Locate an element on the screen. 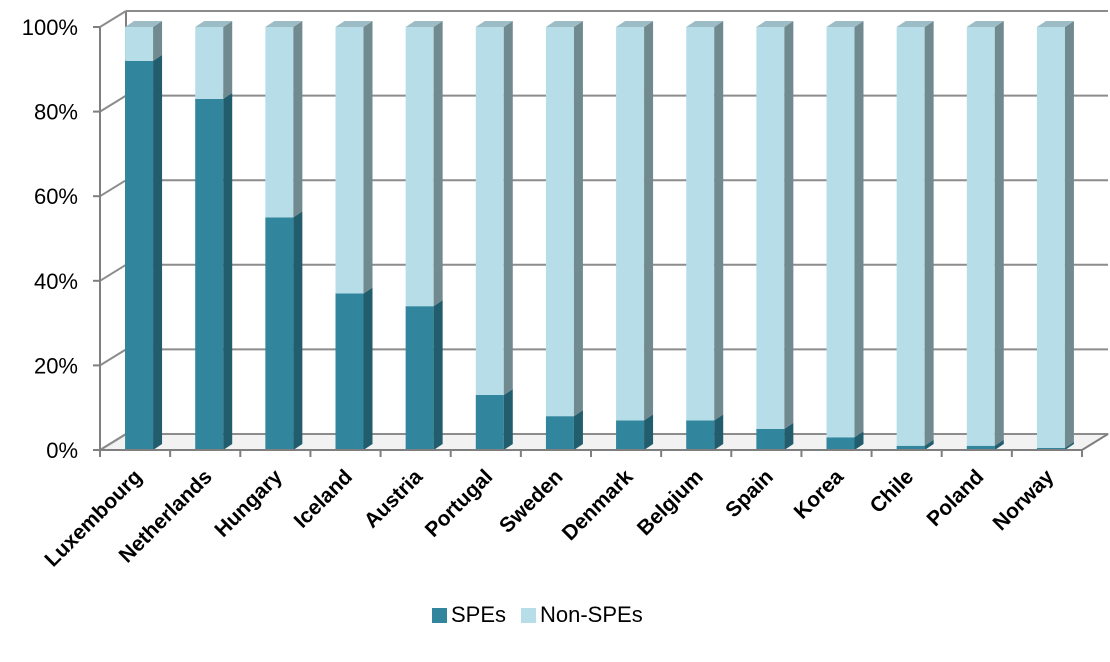 This screenshot has width=1110, height=662. y-tick-label: 100% is located at coordinates (50, 27).